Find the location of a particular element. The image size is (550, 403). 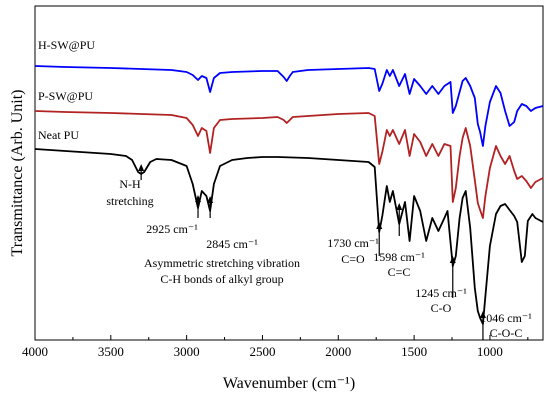

series-label-0: H-SW@PU is located at coordinates (66, 45).